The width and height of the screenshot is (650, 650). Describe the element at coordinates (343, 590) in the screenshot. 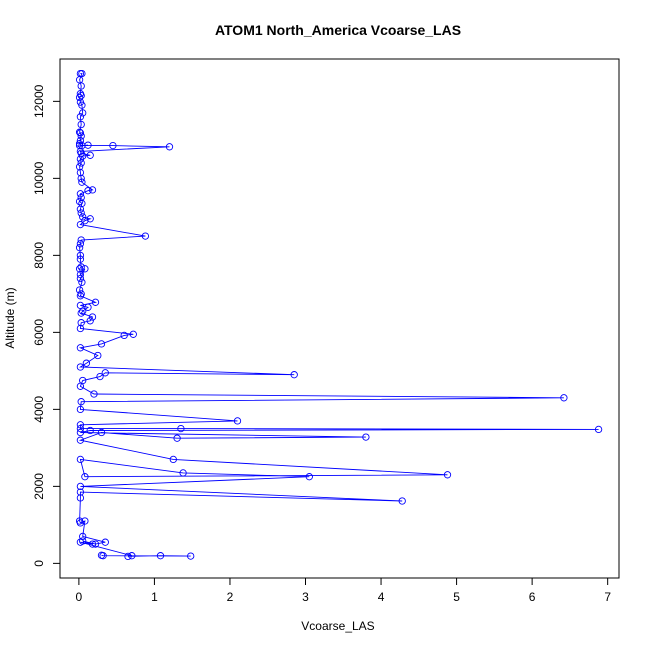

I see `x-axis: 0 1 2 3 4 5 6 7` at that location.